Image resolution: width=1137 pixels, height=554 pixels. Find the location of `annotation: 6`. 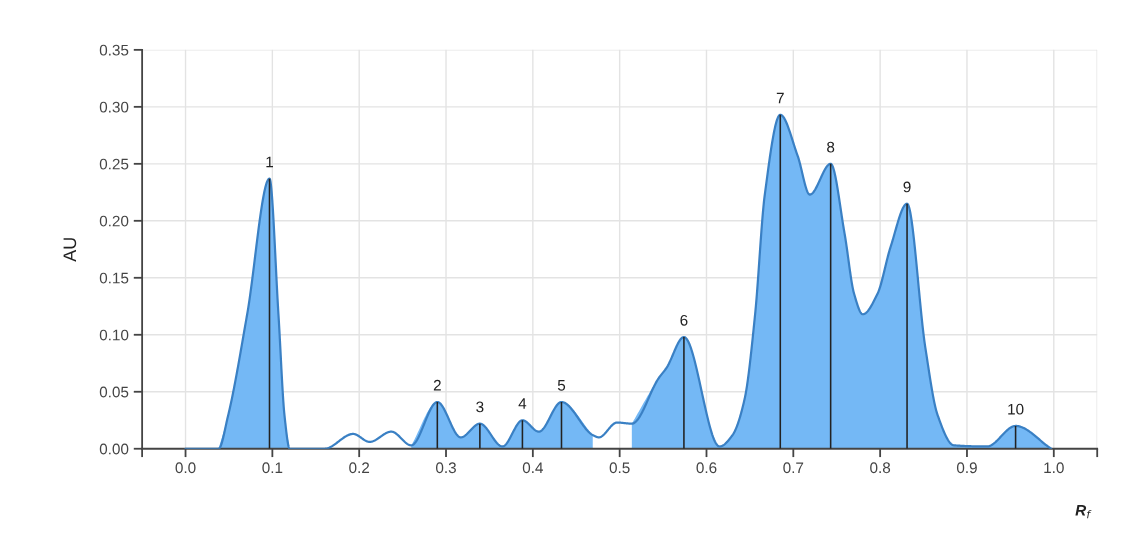

annotation: 6 is located at coordinates (684, 320).